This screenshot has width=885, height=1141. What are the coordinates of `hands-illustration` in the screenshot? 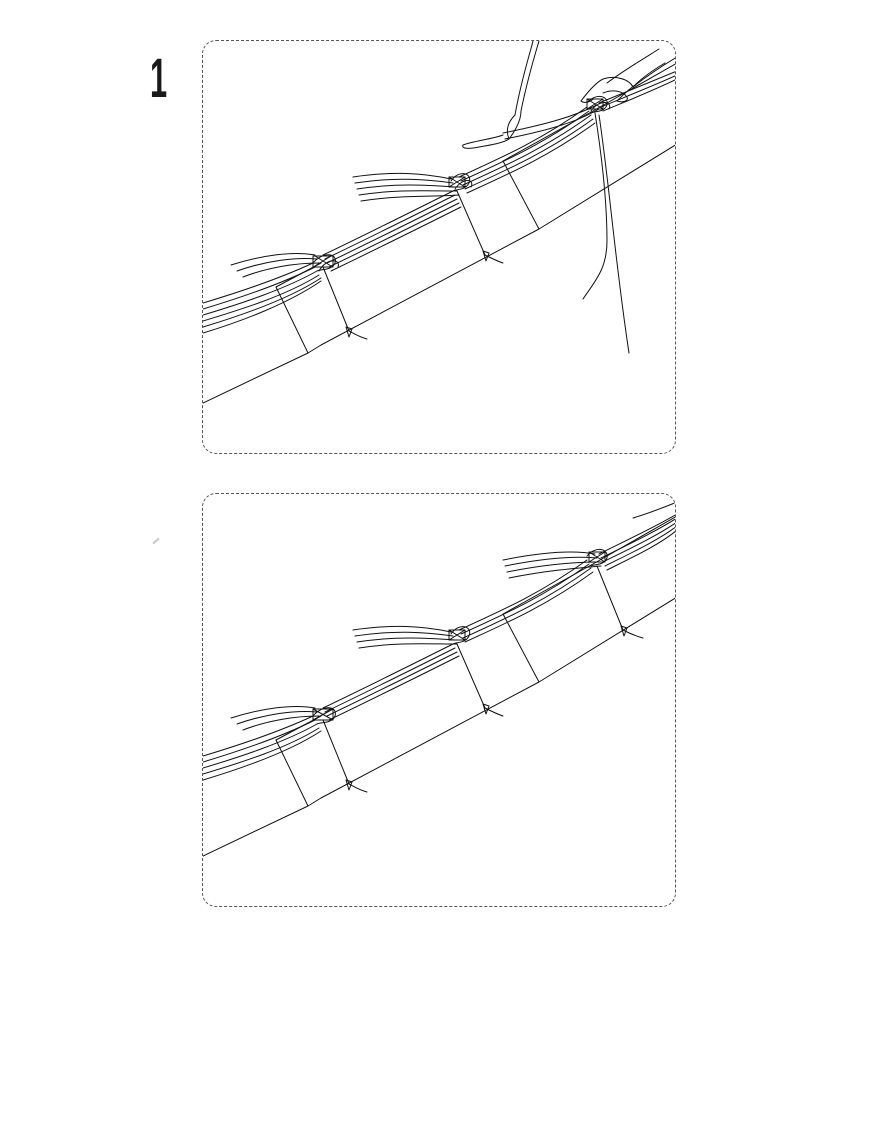 It's located at (568, 95).